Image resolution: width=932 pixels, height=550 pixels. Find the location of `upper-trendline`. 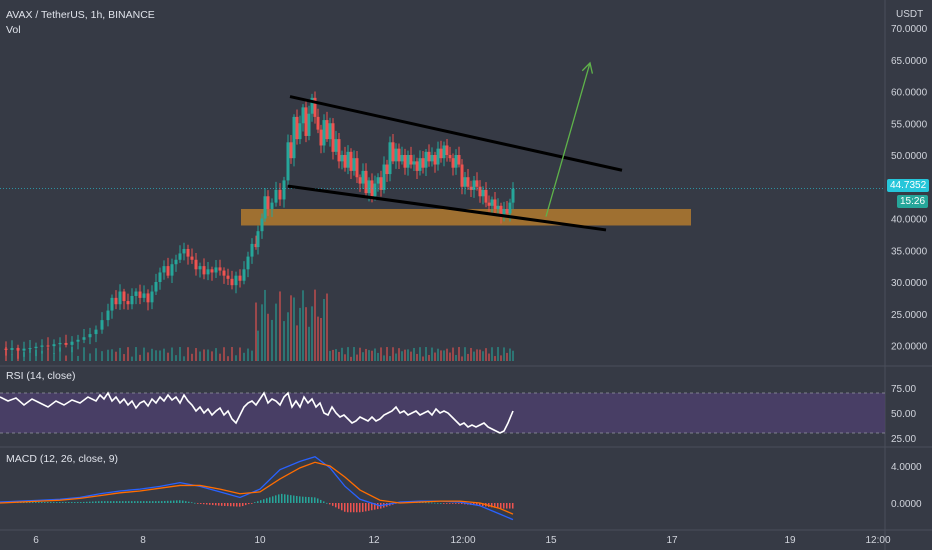

upper-trendline is located at coordinates (456, 133).